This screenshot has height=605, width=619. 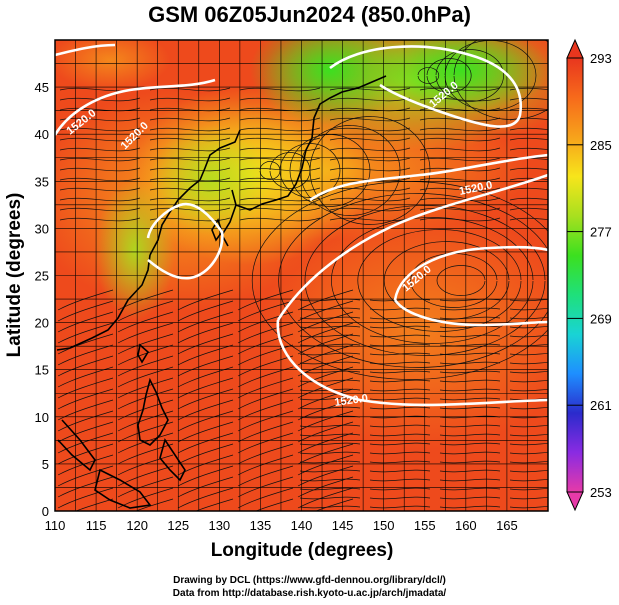 I want to click on y-tick-label: 10, so click(x=42, y=417).